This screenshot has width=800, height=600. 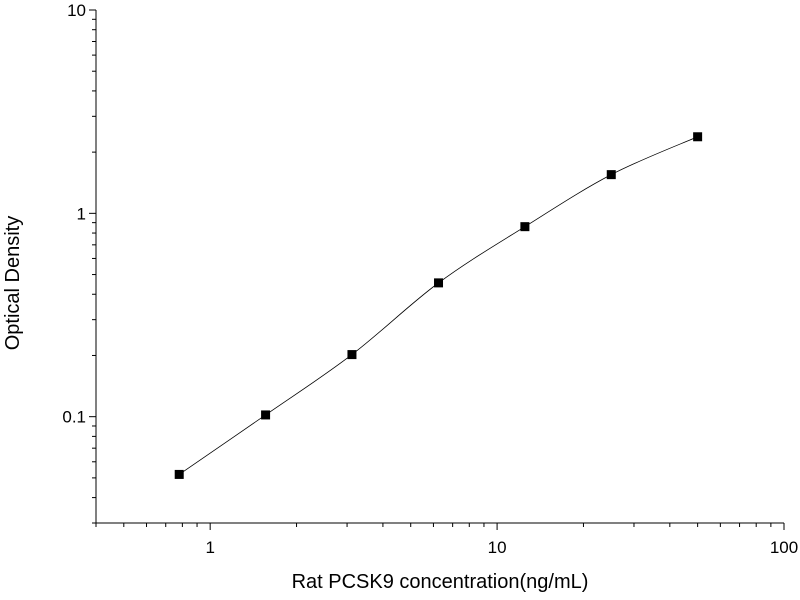 What do you see at coordinates (209, 547) in the screenshot?
I see `x-tick-label: 1` at bounding box center [209, 547].